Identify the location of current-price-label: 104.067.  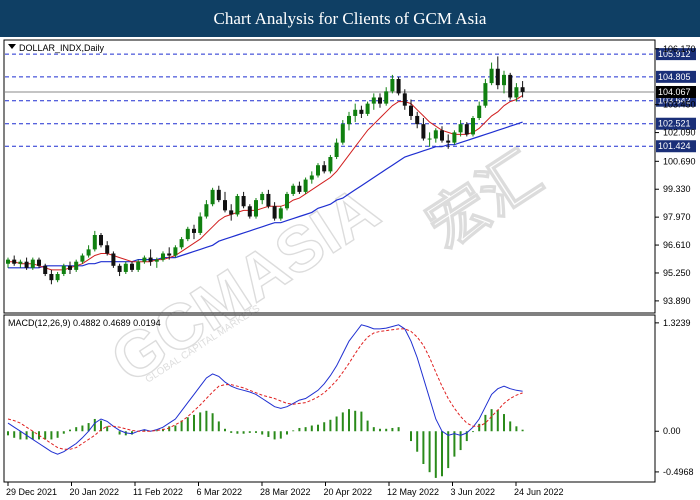
(674, 92).